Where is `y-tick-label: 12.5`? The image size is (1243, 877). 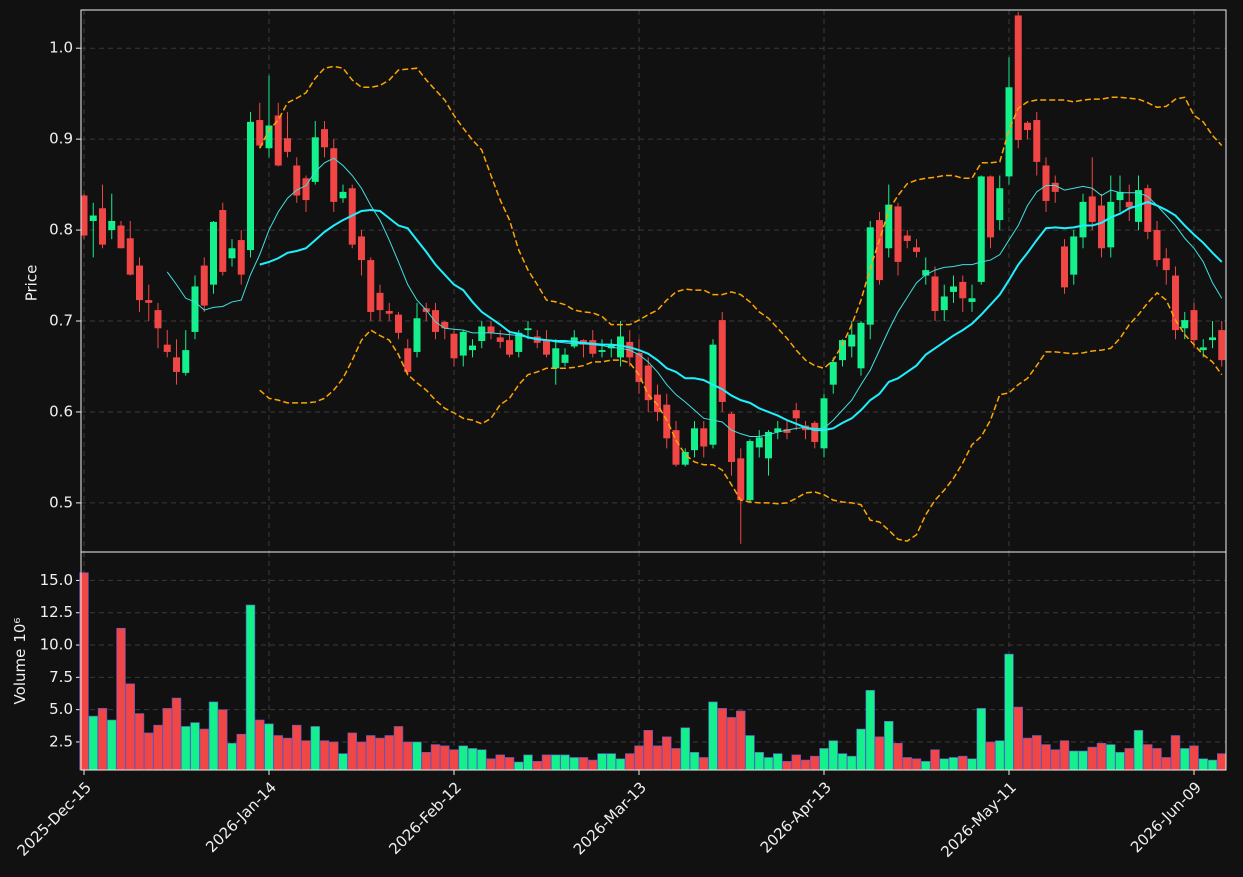 y-tick-label: 12.5 is located at coordinates (56, 612).